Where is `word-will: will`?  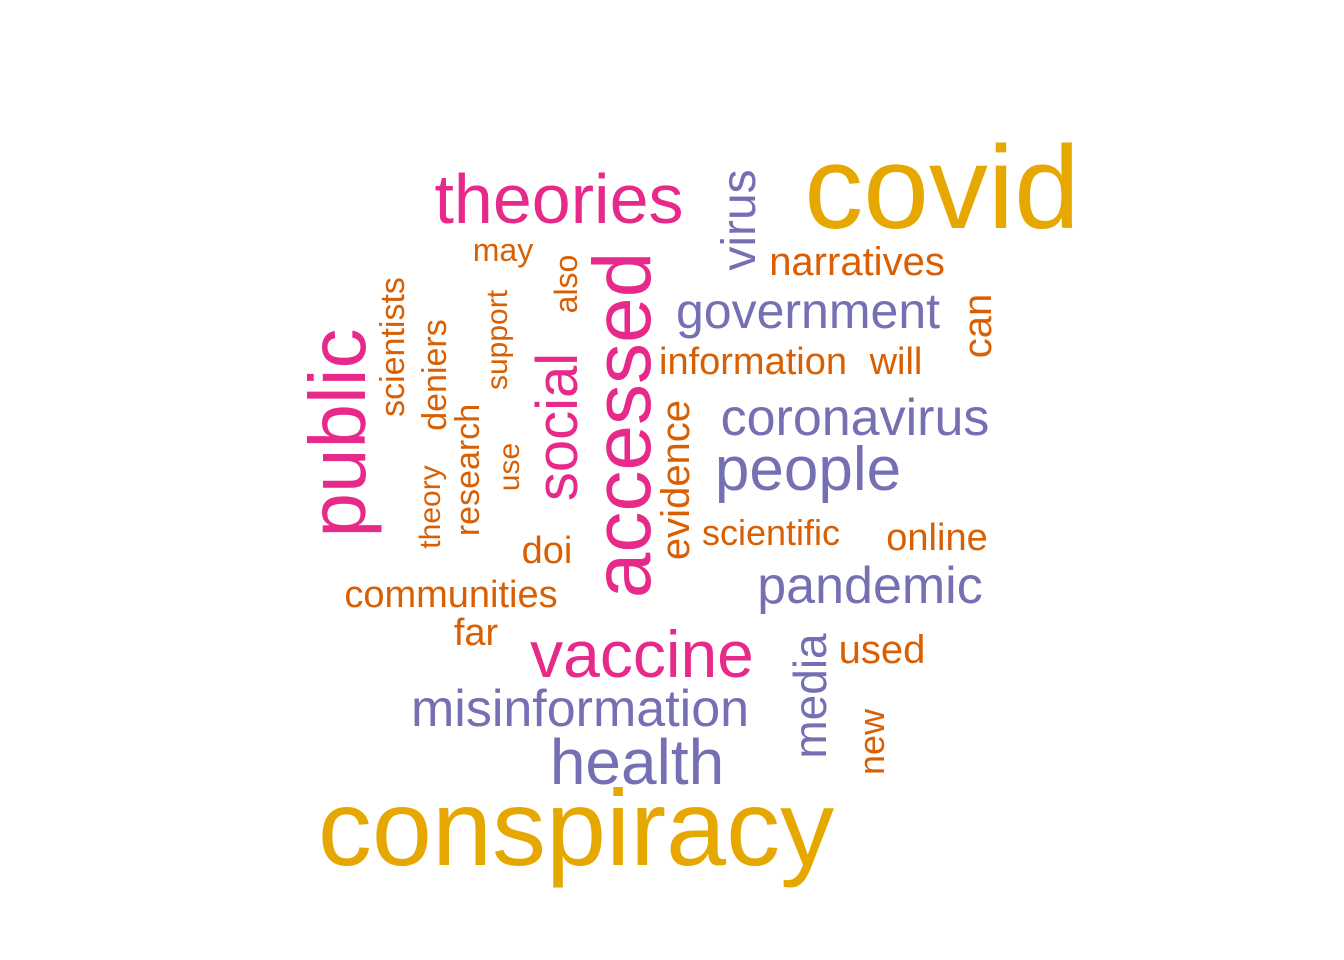
word-will: will is located at coordinates (896, 362).